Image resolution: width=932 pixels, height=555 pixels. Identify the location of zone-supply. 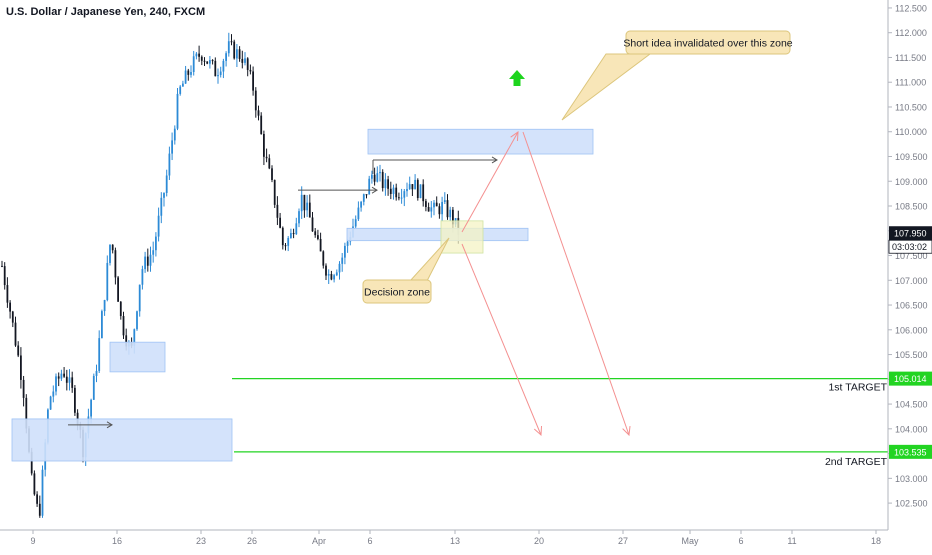
(480, 141).